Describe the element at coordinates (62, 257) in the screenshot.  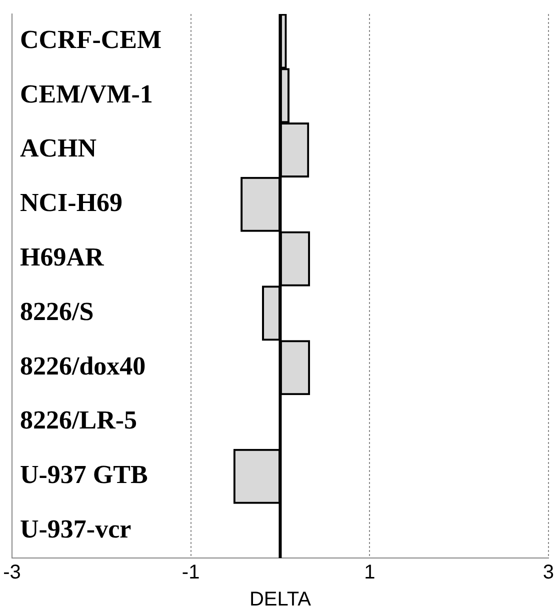
I see `y-tick-label: H69AR` at that location.